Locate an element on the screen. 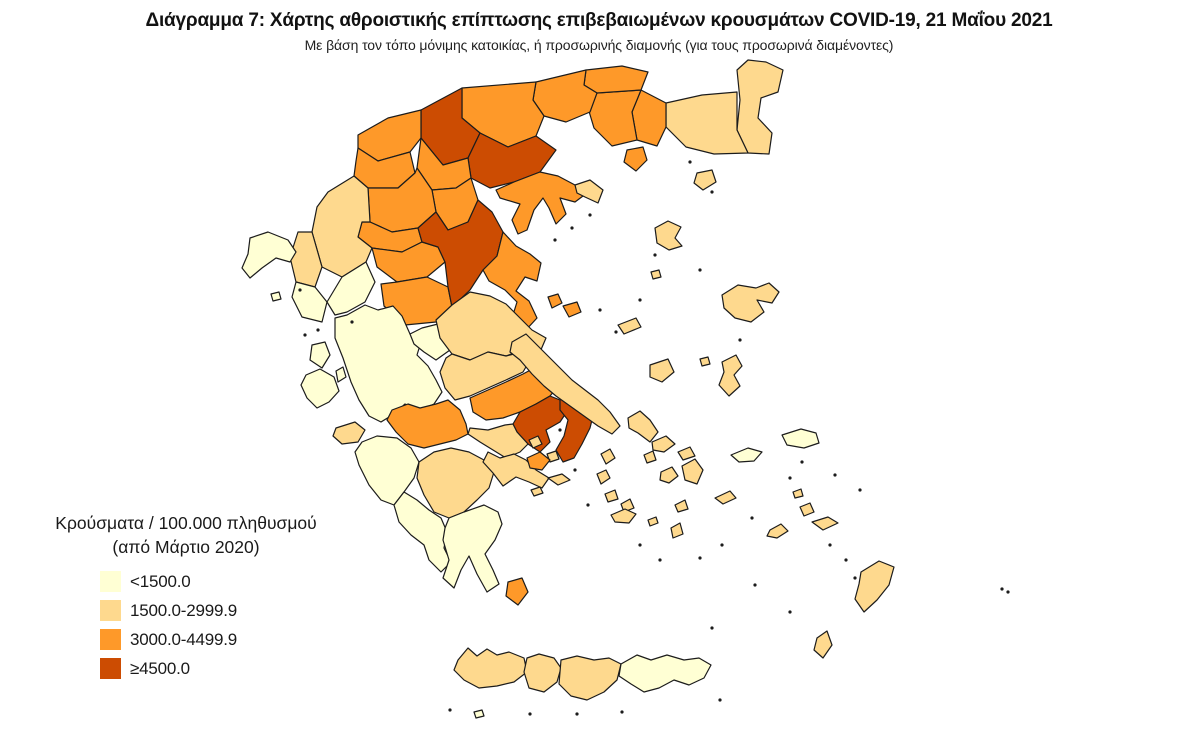 This screenshot has height=746, width=1198. region-rodopi is located at coordinates (707, 123).